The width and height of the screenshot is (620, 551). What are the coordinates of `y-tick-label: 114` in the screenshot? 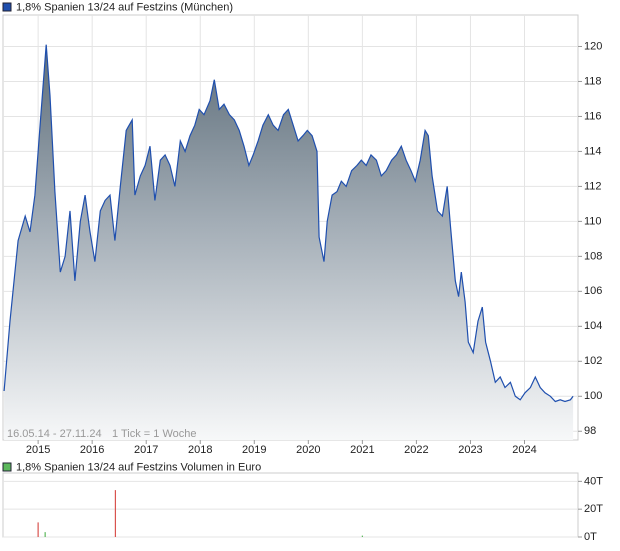 It's located at (593, 151).